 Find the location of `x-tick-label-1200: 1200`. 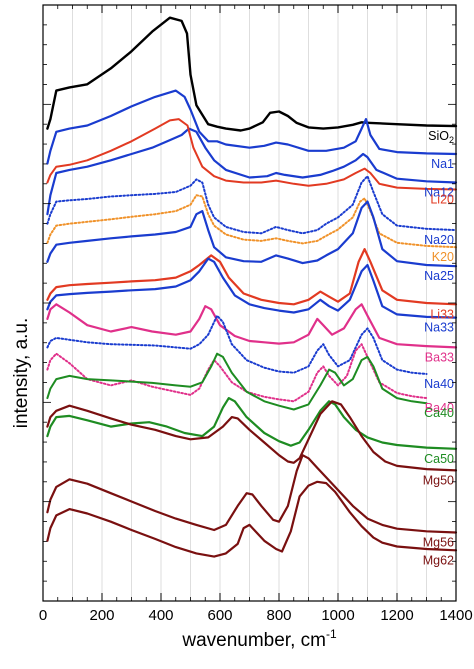

x-tick-label-1200: 1200 is located at coordinates (396, 615).